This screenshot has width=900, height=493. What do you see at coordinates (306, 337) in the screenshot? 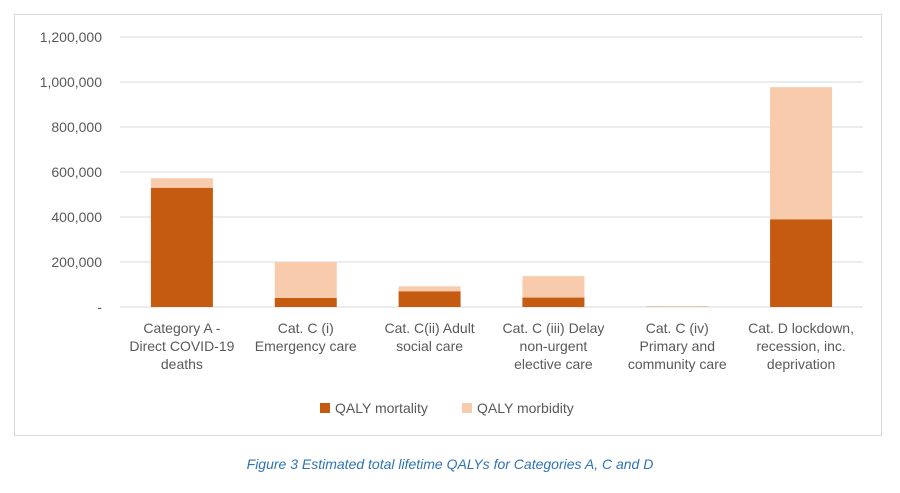
I see `category-label: Cat. C (i) Emergency care` at bounding box center [306, 337].